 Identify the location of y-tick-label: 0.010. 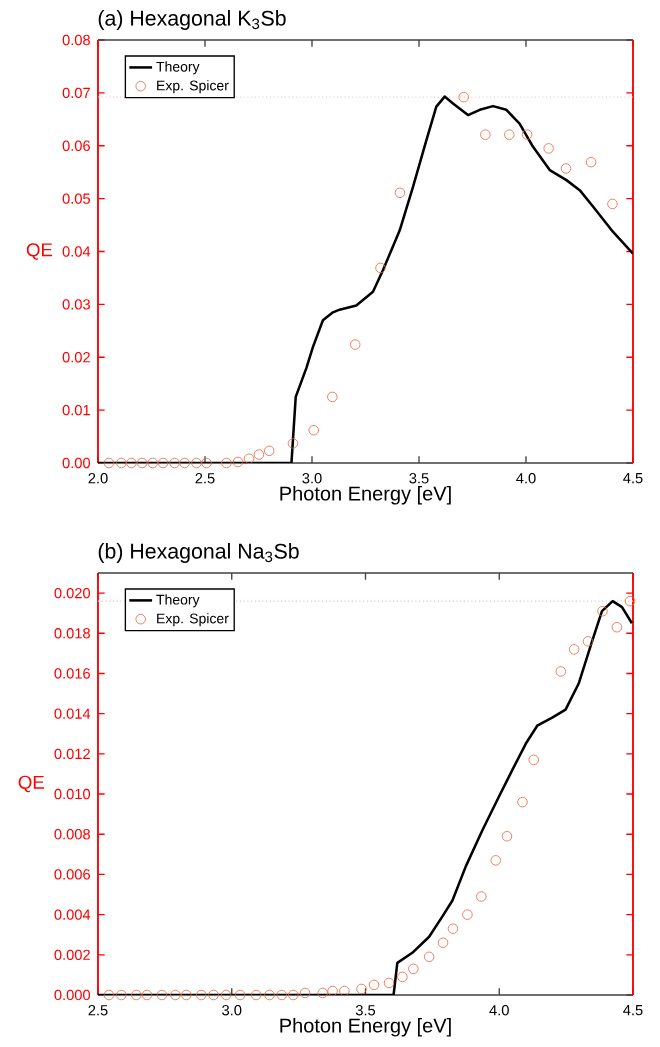
(72, 794).